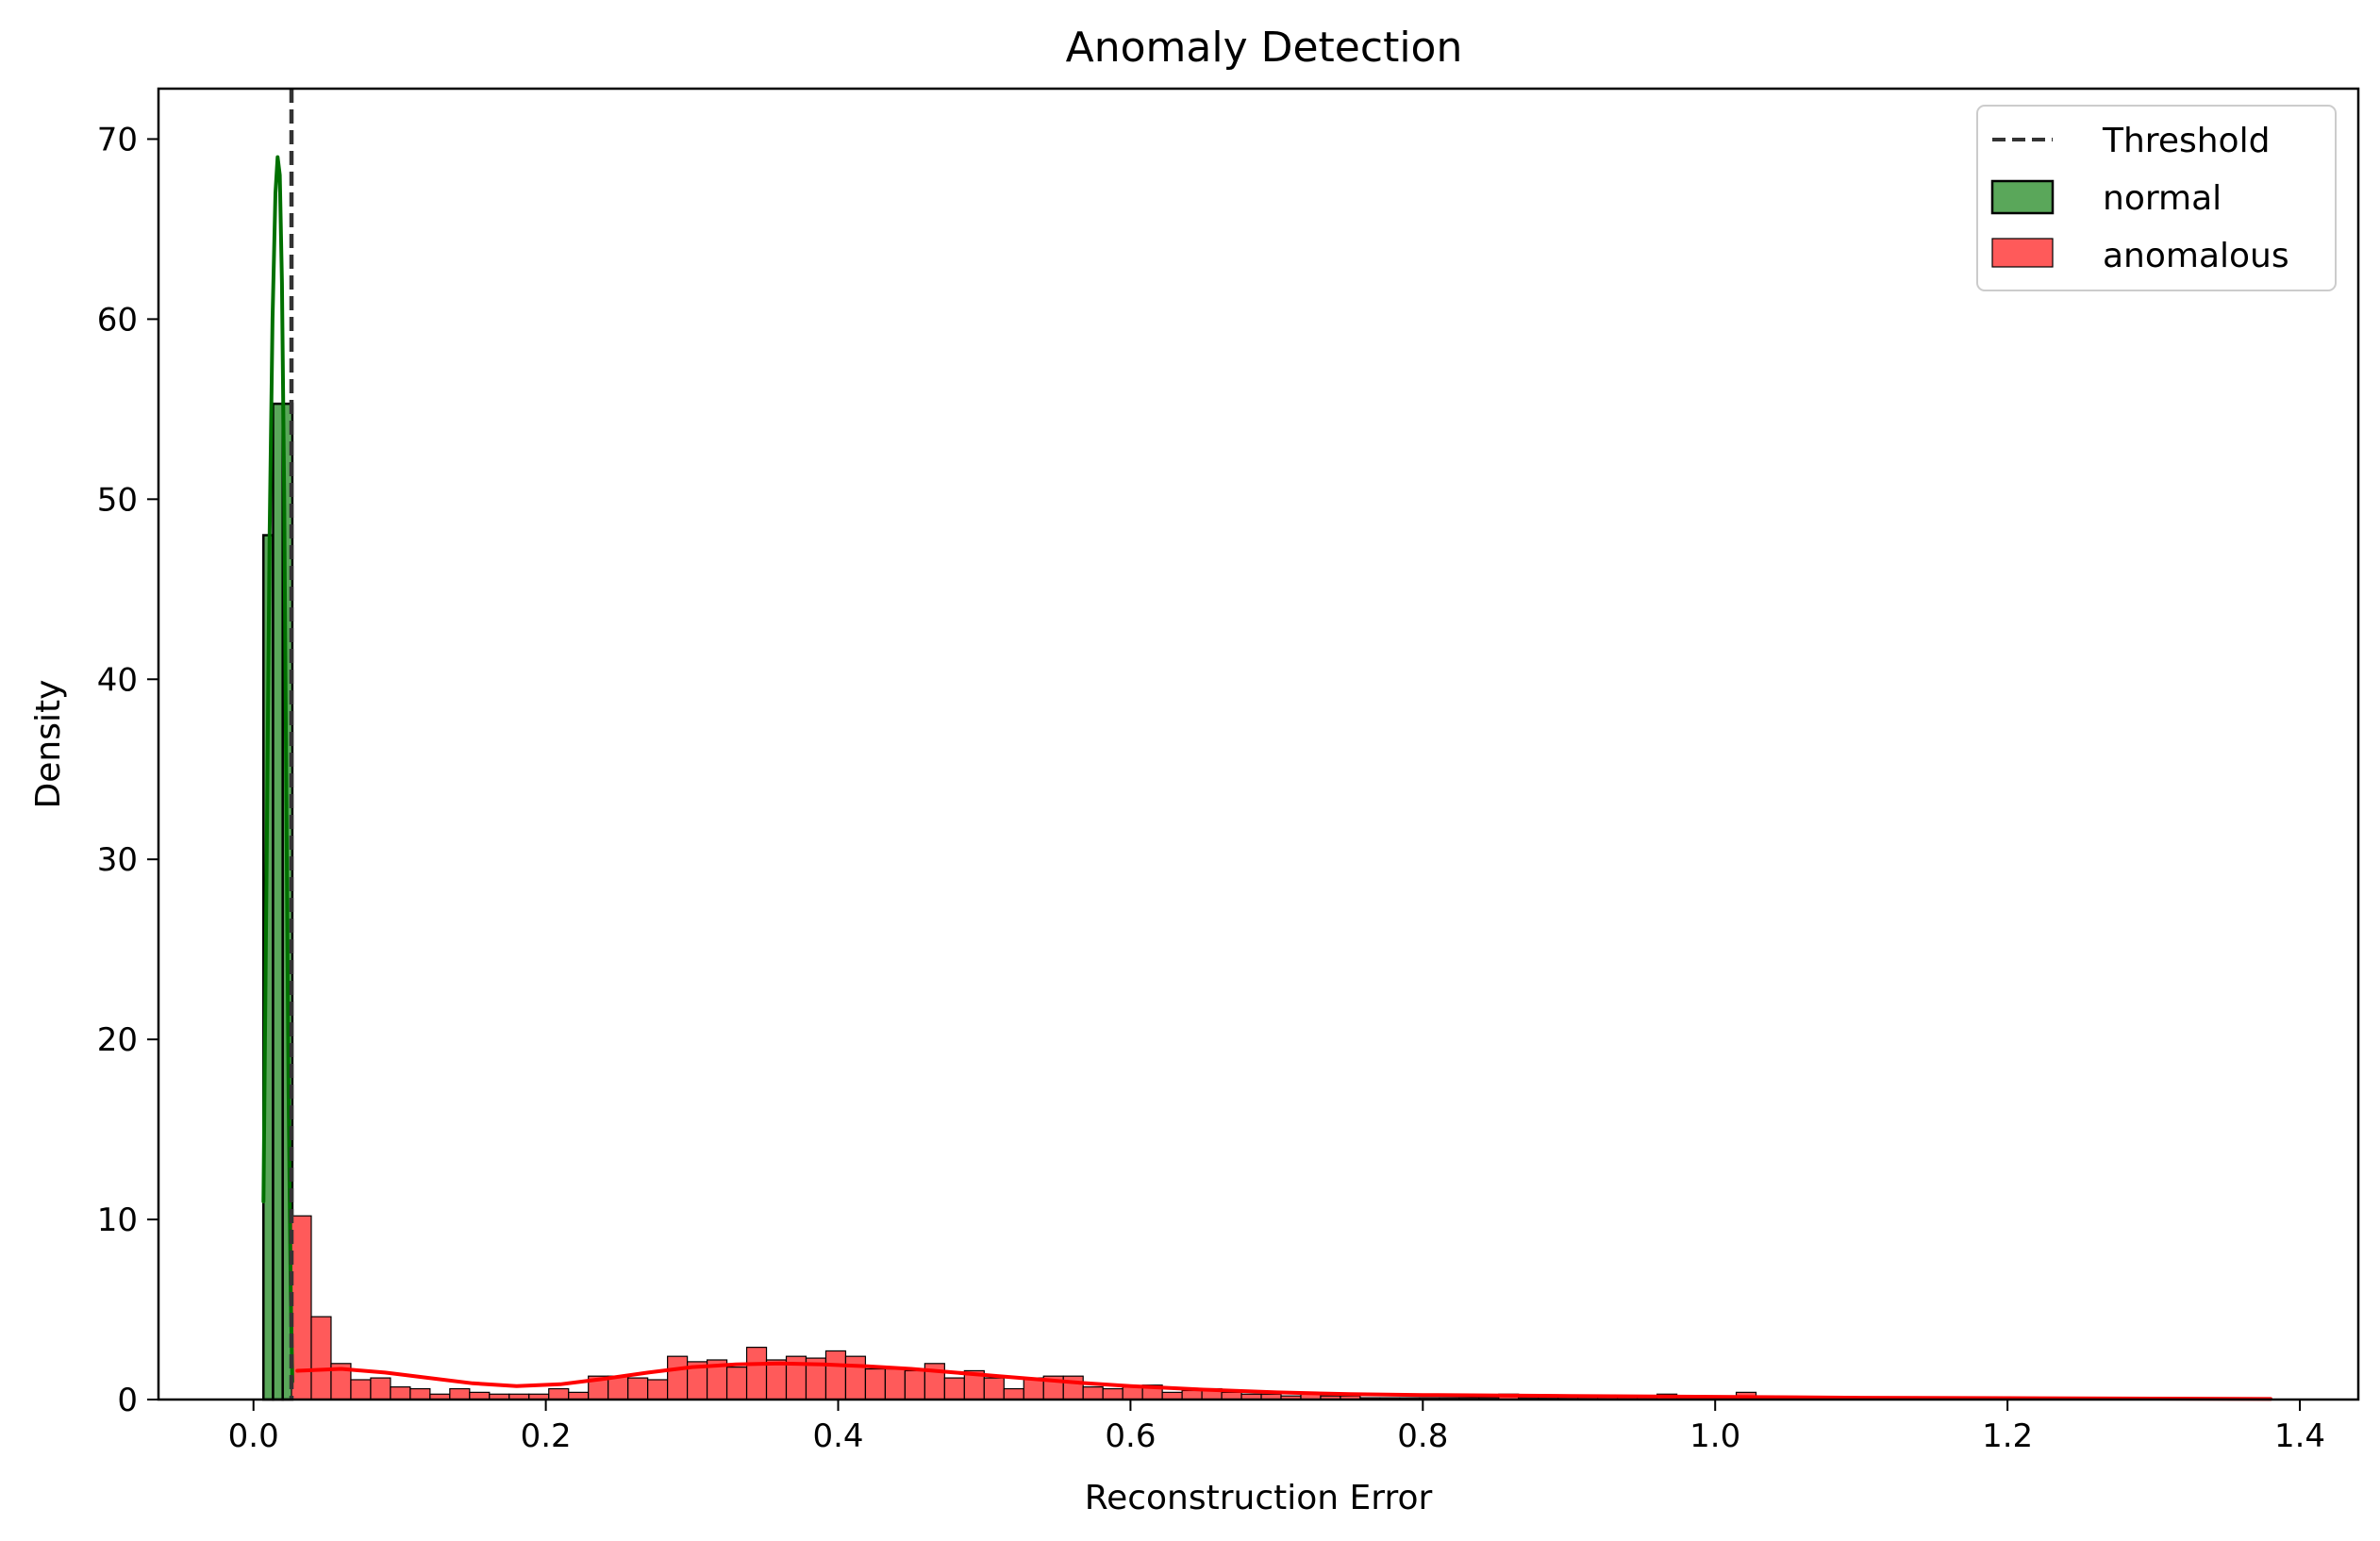 This screenshot has height=1541, width=2380. What do you see at coordinates (2022, 253) in the screenshot?
I see `legend-anomalous-swatch` at bounding box center [2022, 253].